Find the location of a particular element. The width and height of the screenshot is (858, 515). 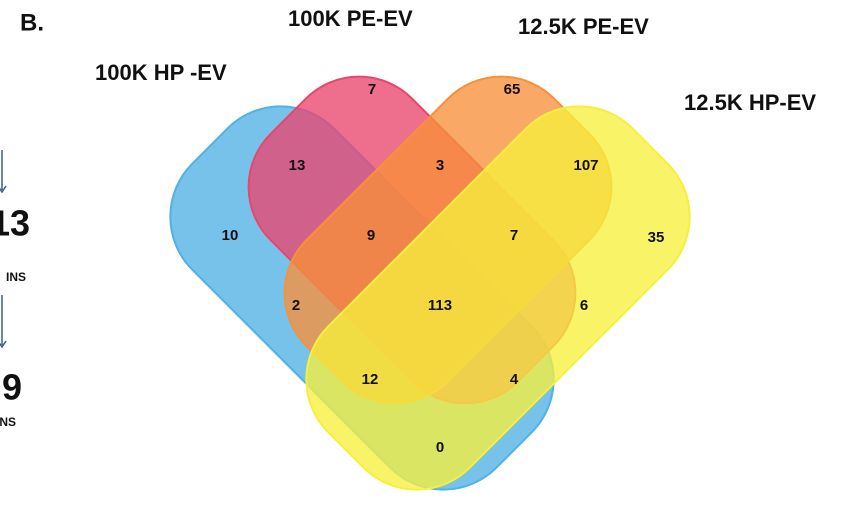

region-count: 6 is located at coordinates (584, 305).